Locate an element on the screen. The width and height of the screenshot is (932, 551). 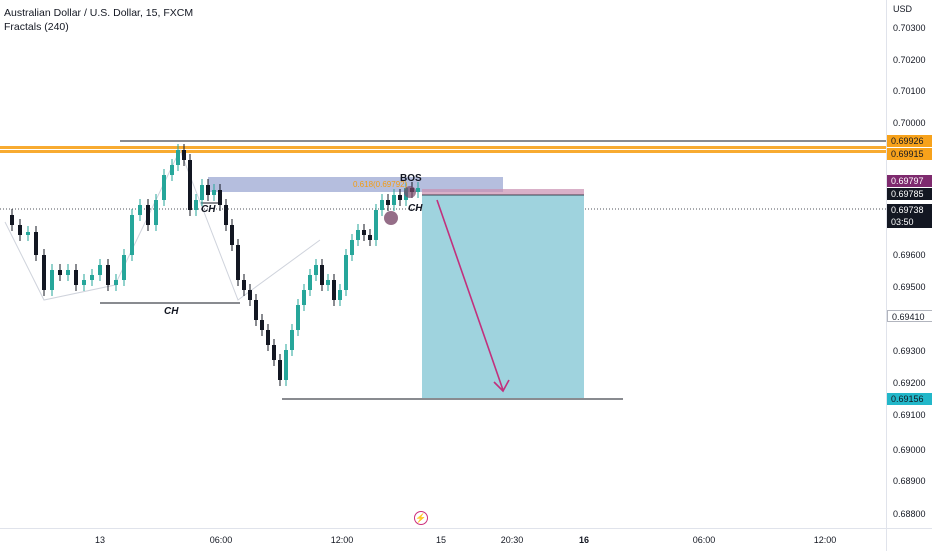
time-axis: 13 06:00 12:00 15 20:30 16 06:00 12:00 is located at coordinates (443, 539).